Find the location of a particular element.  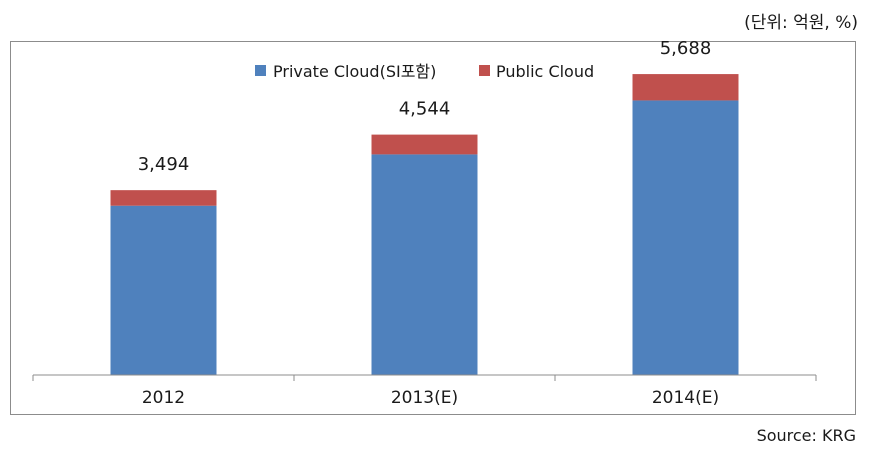

bar-public-2012 is located at coordinates (163, 198).